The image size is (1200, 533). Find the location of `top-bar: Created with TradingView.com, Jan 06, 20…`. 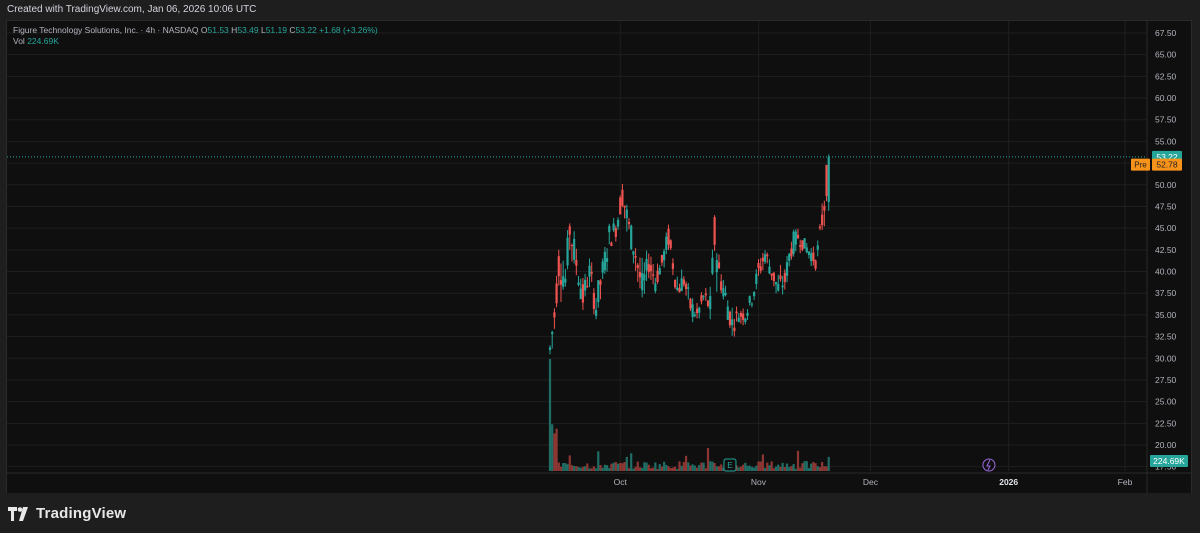

top-bar: Created with TradingView.com, Jan 06, 20… is located at coordinates (600, 10).